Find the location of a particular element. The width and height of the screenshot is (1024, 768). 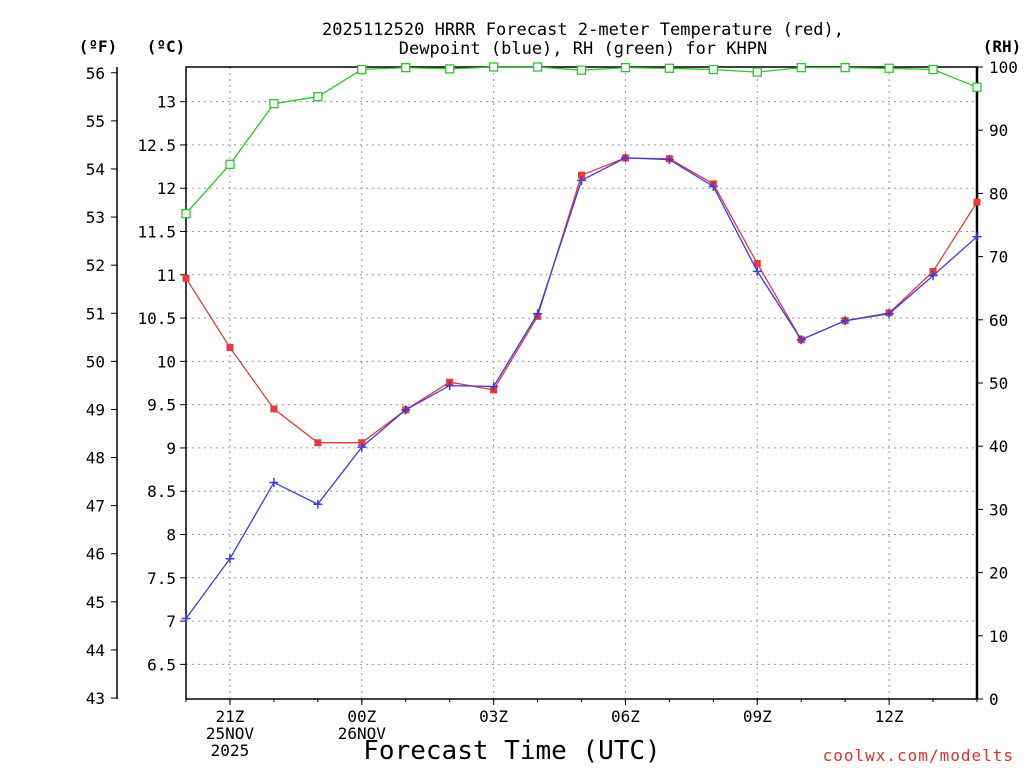

fahrenheit-tick-label: 44 is located at coordinates (95, 650).